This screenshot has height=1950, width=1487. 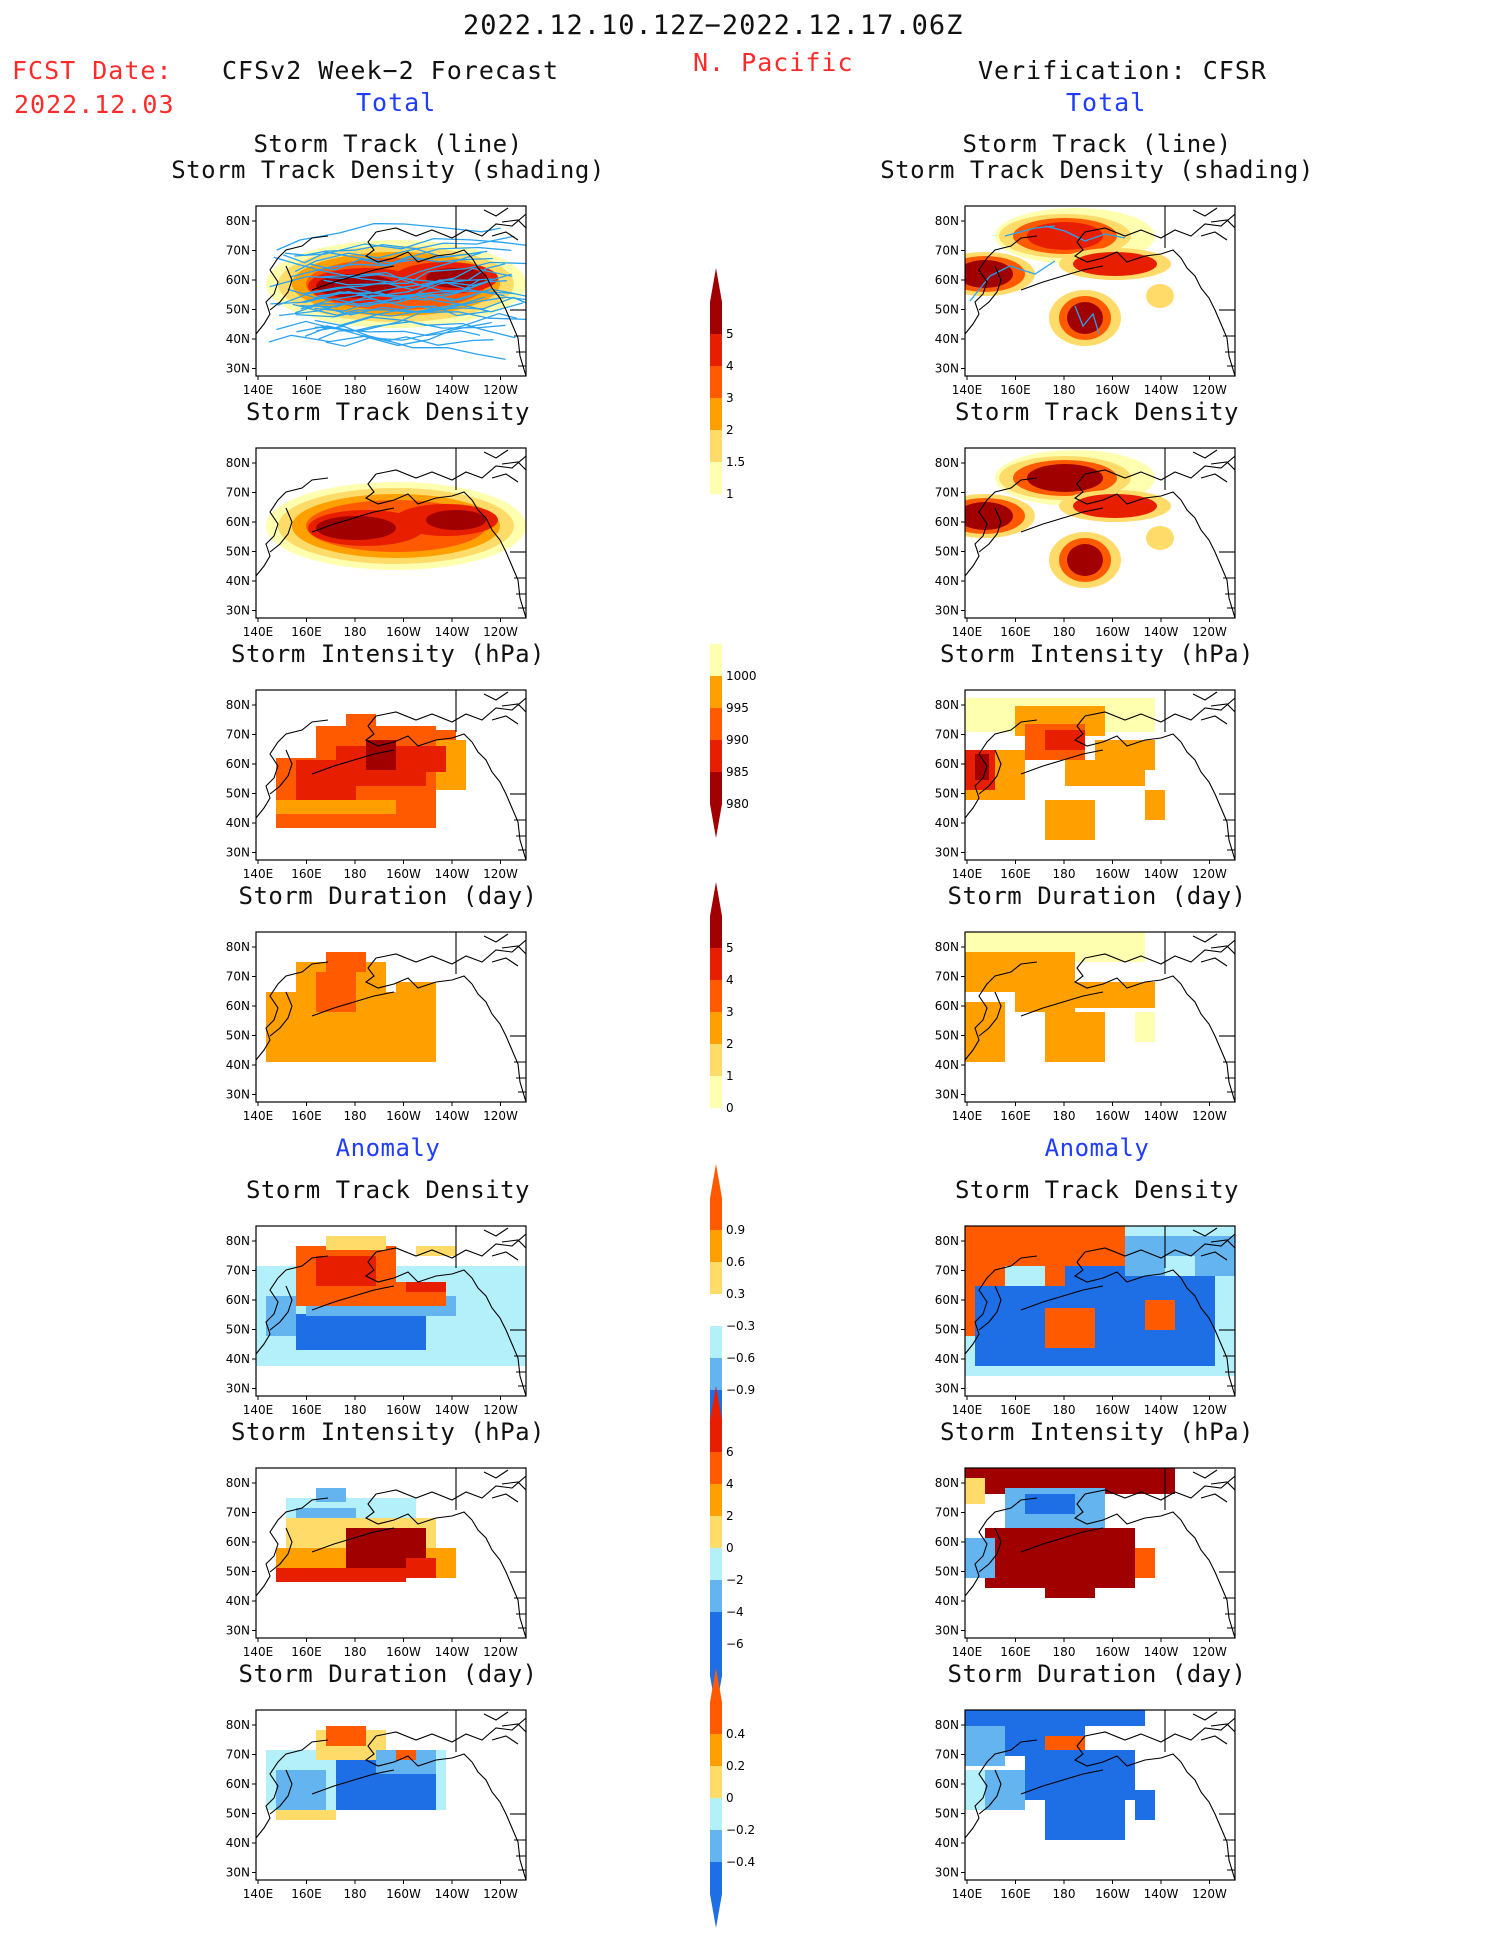 I want to click on title-track-shading-left: Storm Track Density (shading), so click(x=388, y=170).